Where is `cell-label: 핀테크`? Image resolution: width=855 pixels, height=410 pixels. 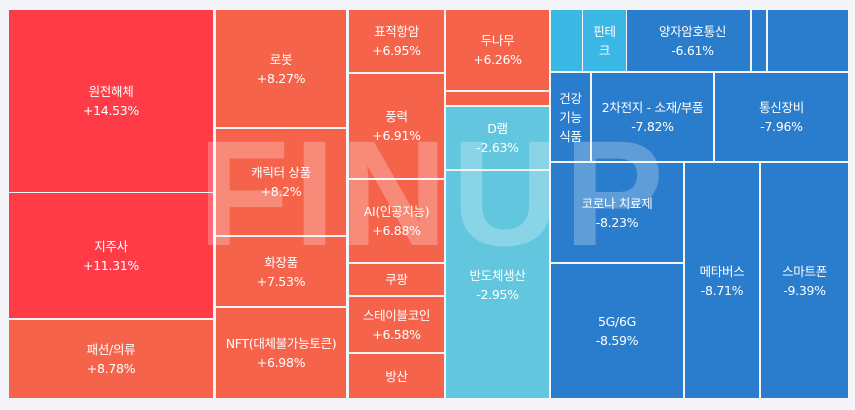 cell-label: 핀테크 is located at coordinates (604, 40).